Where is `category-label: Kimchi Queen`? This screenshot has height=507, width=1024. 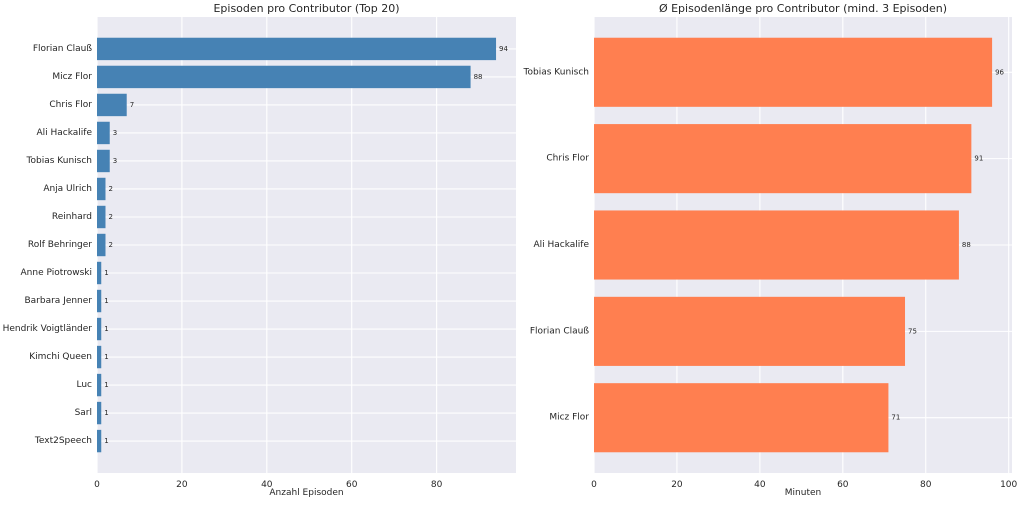
category-label: Kimchi Queen is located at coordinates (60, 357).